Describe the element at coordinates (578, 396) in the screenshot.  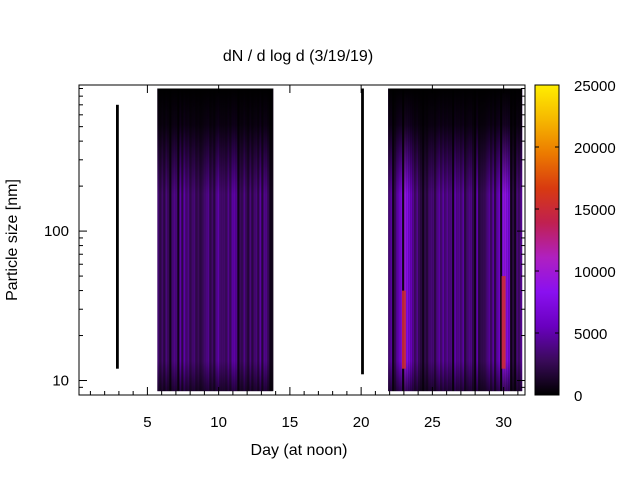
I see `colorbar-tick-label: 0` at that location.